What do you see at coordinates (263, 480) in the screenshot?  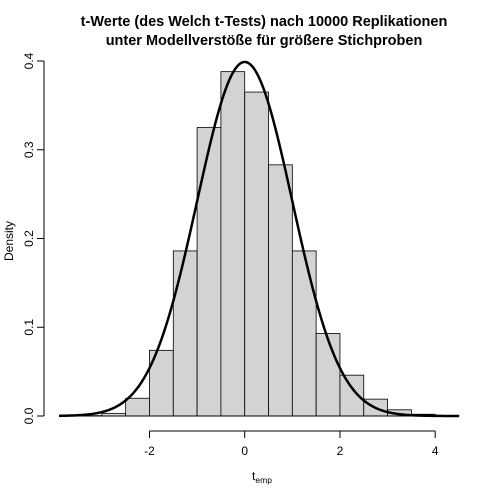 I see `x-axis-label-sub: emp` at bounding box center [263, 480].